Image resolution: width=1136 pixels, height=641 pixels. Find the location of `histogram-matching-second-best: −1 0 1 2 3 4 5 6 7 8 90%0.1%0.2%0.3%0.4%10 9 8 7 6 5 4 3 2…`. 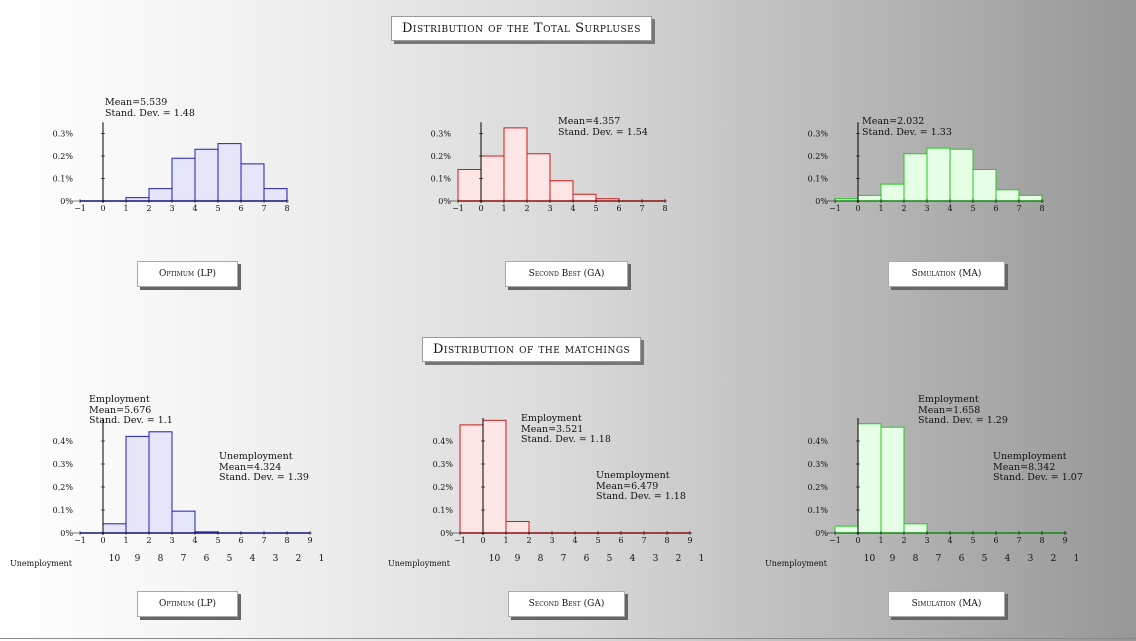

histogram-matching-second-best: −1 0 1 2 3 4 5 6 7 8 90%0.1%0.2%0.3%0.4%10 9 8 7 6 5 4 3 2… is located at coordinates (568, 491).